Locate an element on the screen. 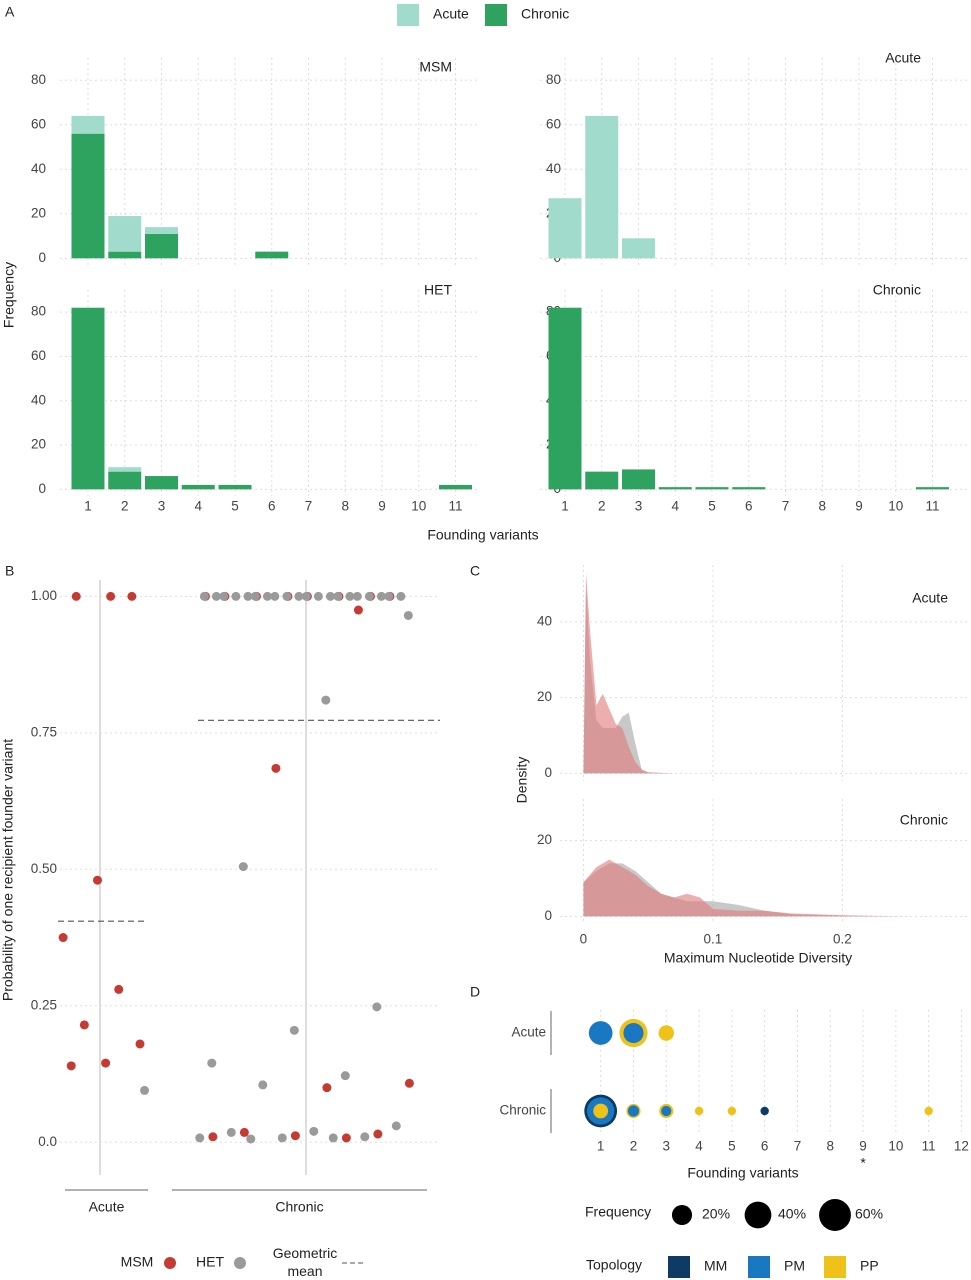 This screenshot has height=1280, width=971. x-tick-label: 1 is located at coordinates (88, 506).